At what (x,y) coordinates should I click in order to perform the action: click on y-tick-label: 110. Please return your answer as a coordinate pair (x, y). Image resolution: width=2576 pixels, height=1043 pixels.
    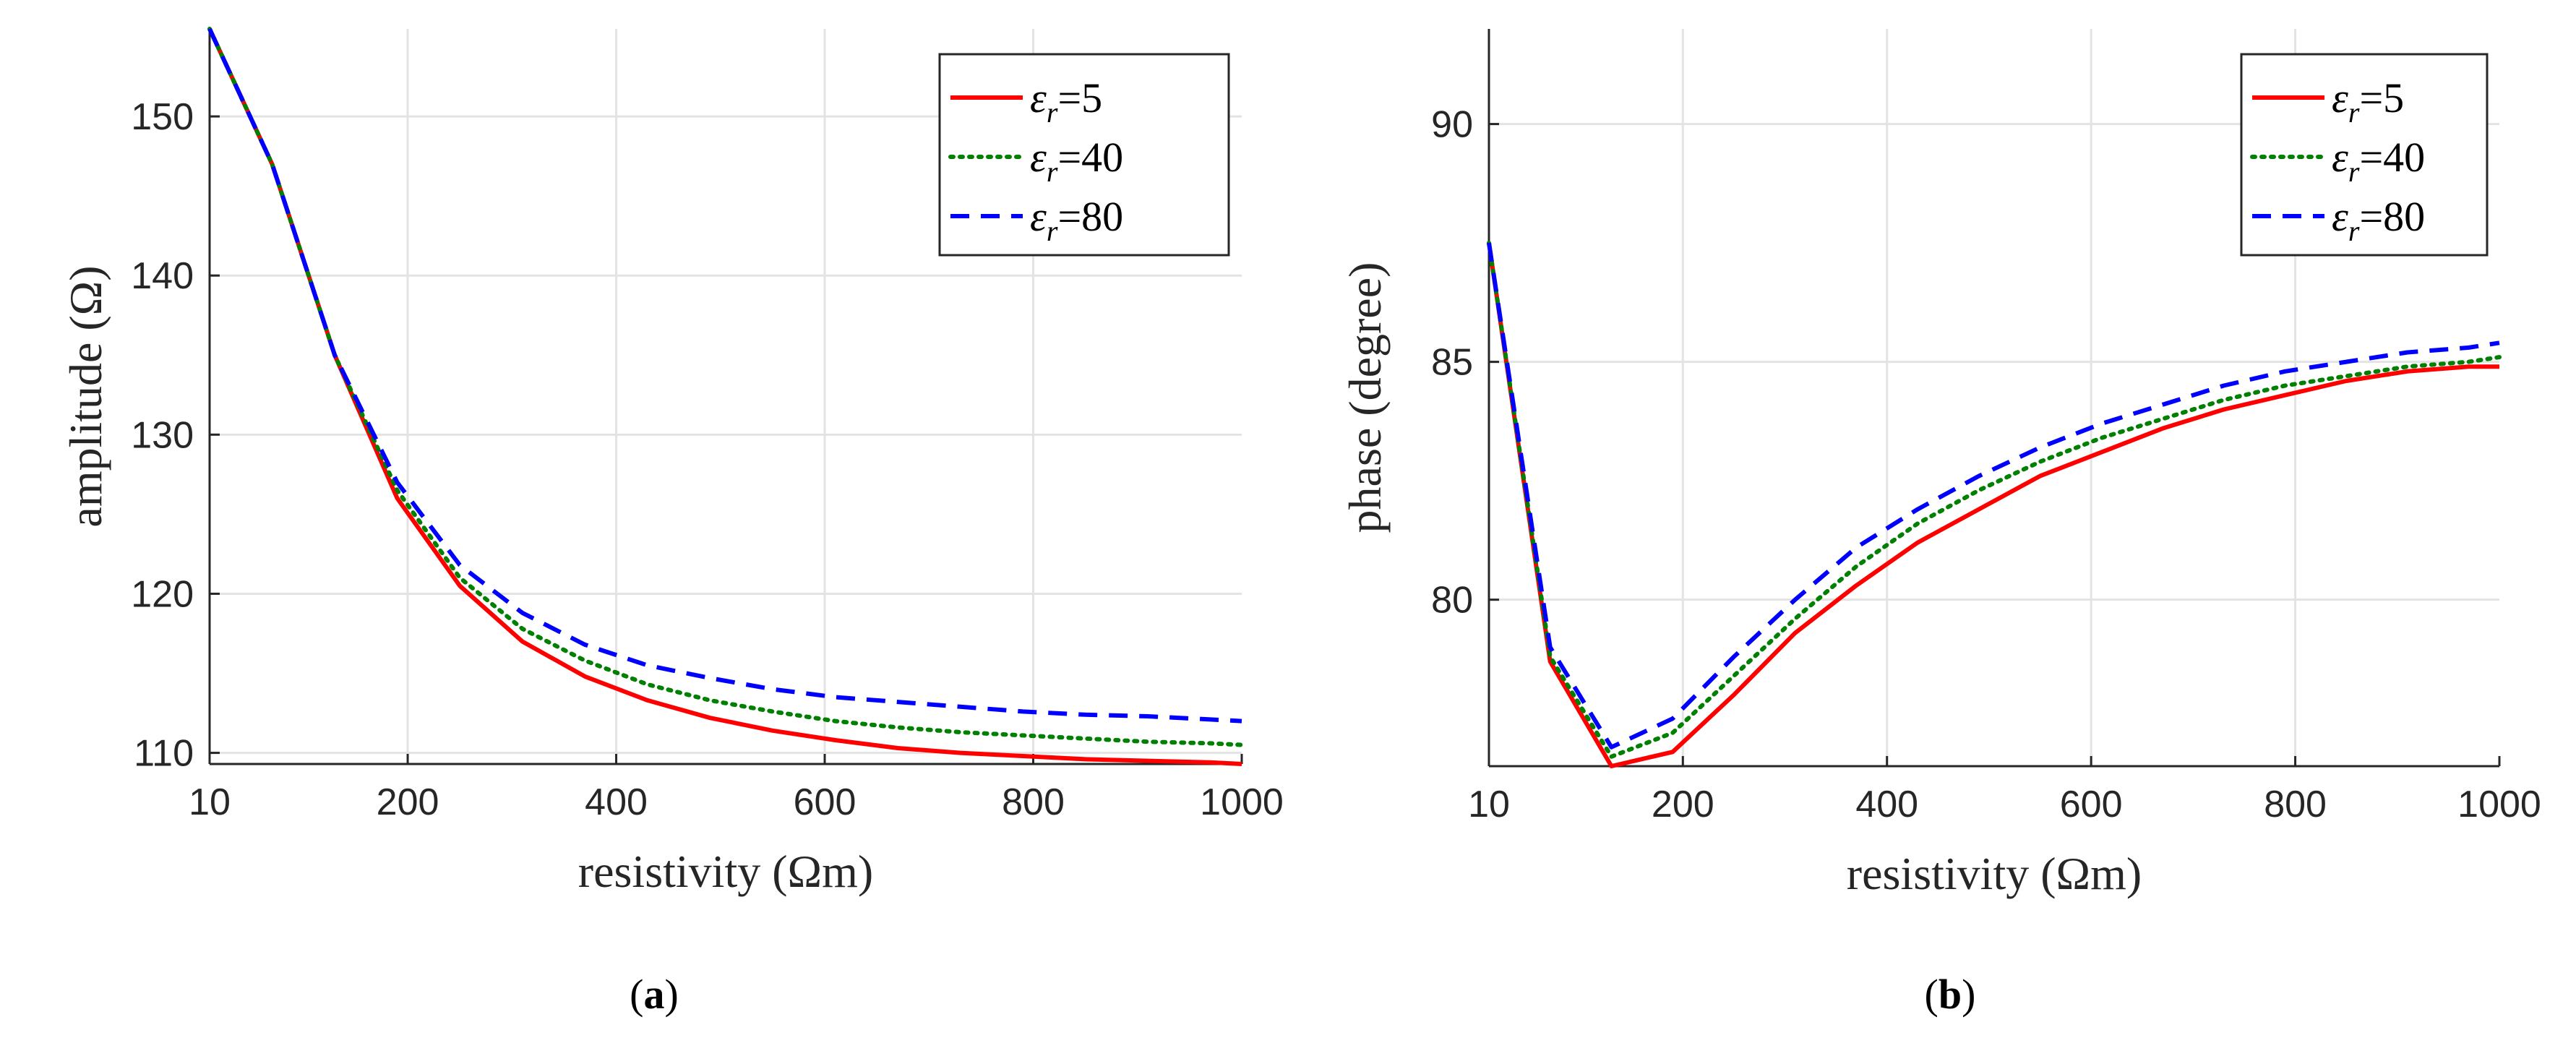
    Looking at the image, I should click on (164, 754).